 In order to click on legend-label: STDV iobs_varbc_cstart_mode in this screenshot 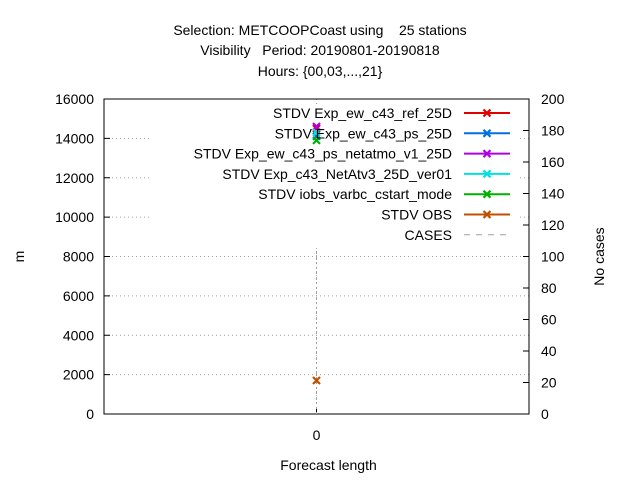, I will do `click(355, 194)`.